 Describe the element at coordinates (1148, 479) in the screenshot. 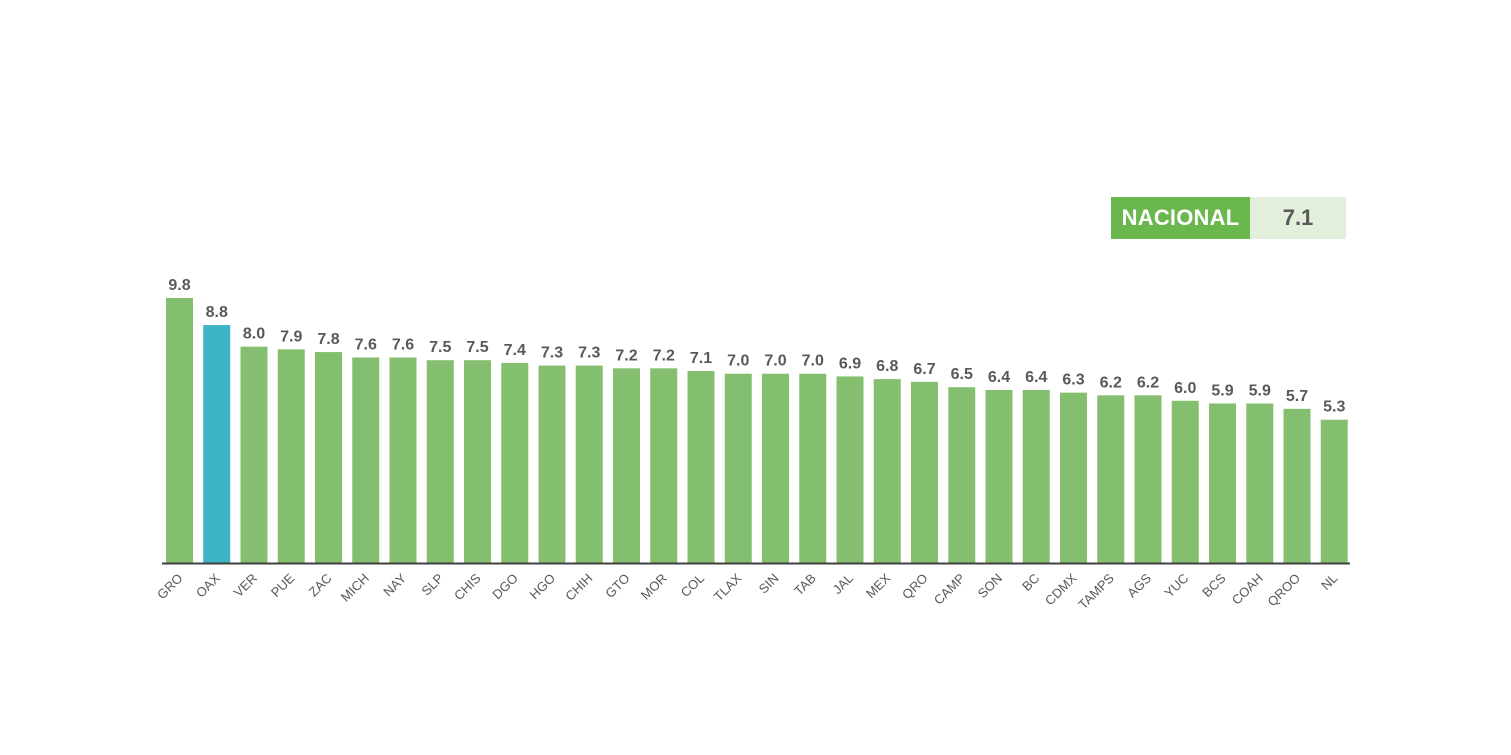

I see `bar-ags` at that location.